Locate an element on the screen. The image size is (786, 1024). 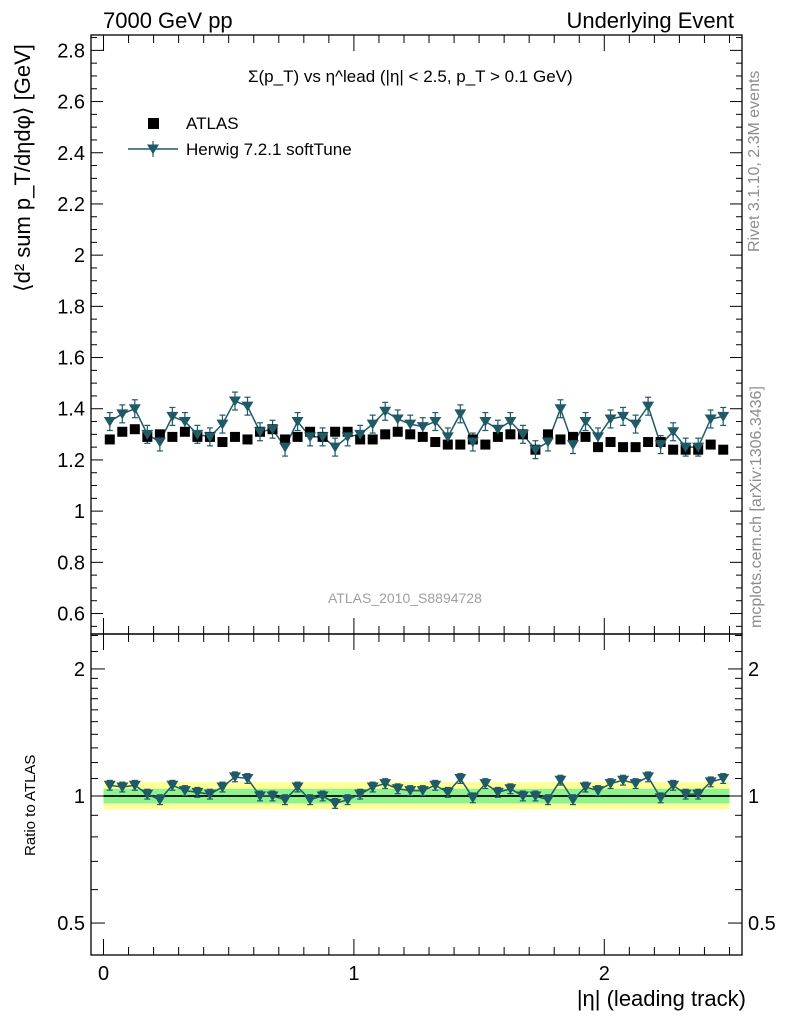
y-tick-label-ratio-right: 0.5 is located at coordinates (762, 924).